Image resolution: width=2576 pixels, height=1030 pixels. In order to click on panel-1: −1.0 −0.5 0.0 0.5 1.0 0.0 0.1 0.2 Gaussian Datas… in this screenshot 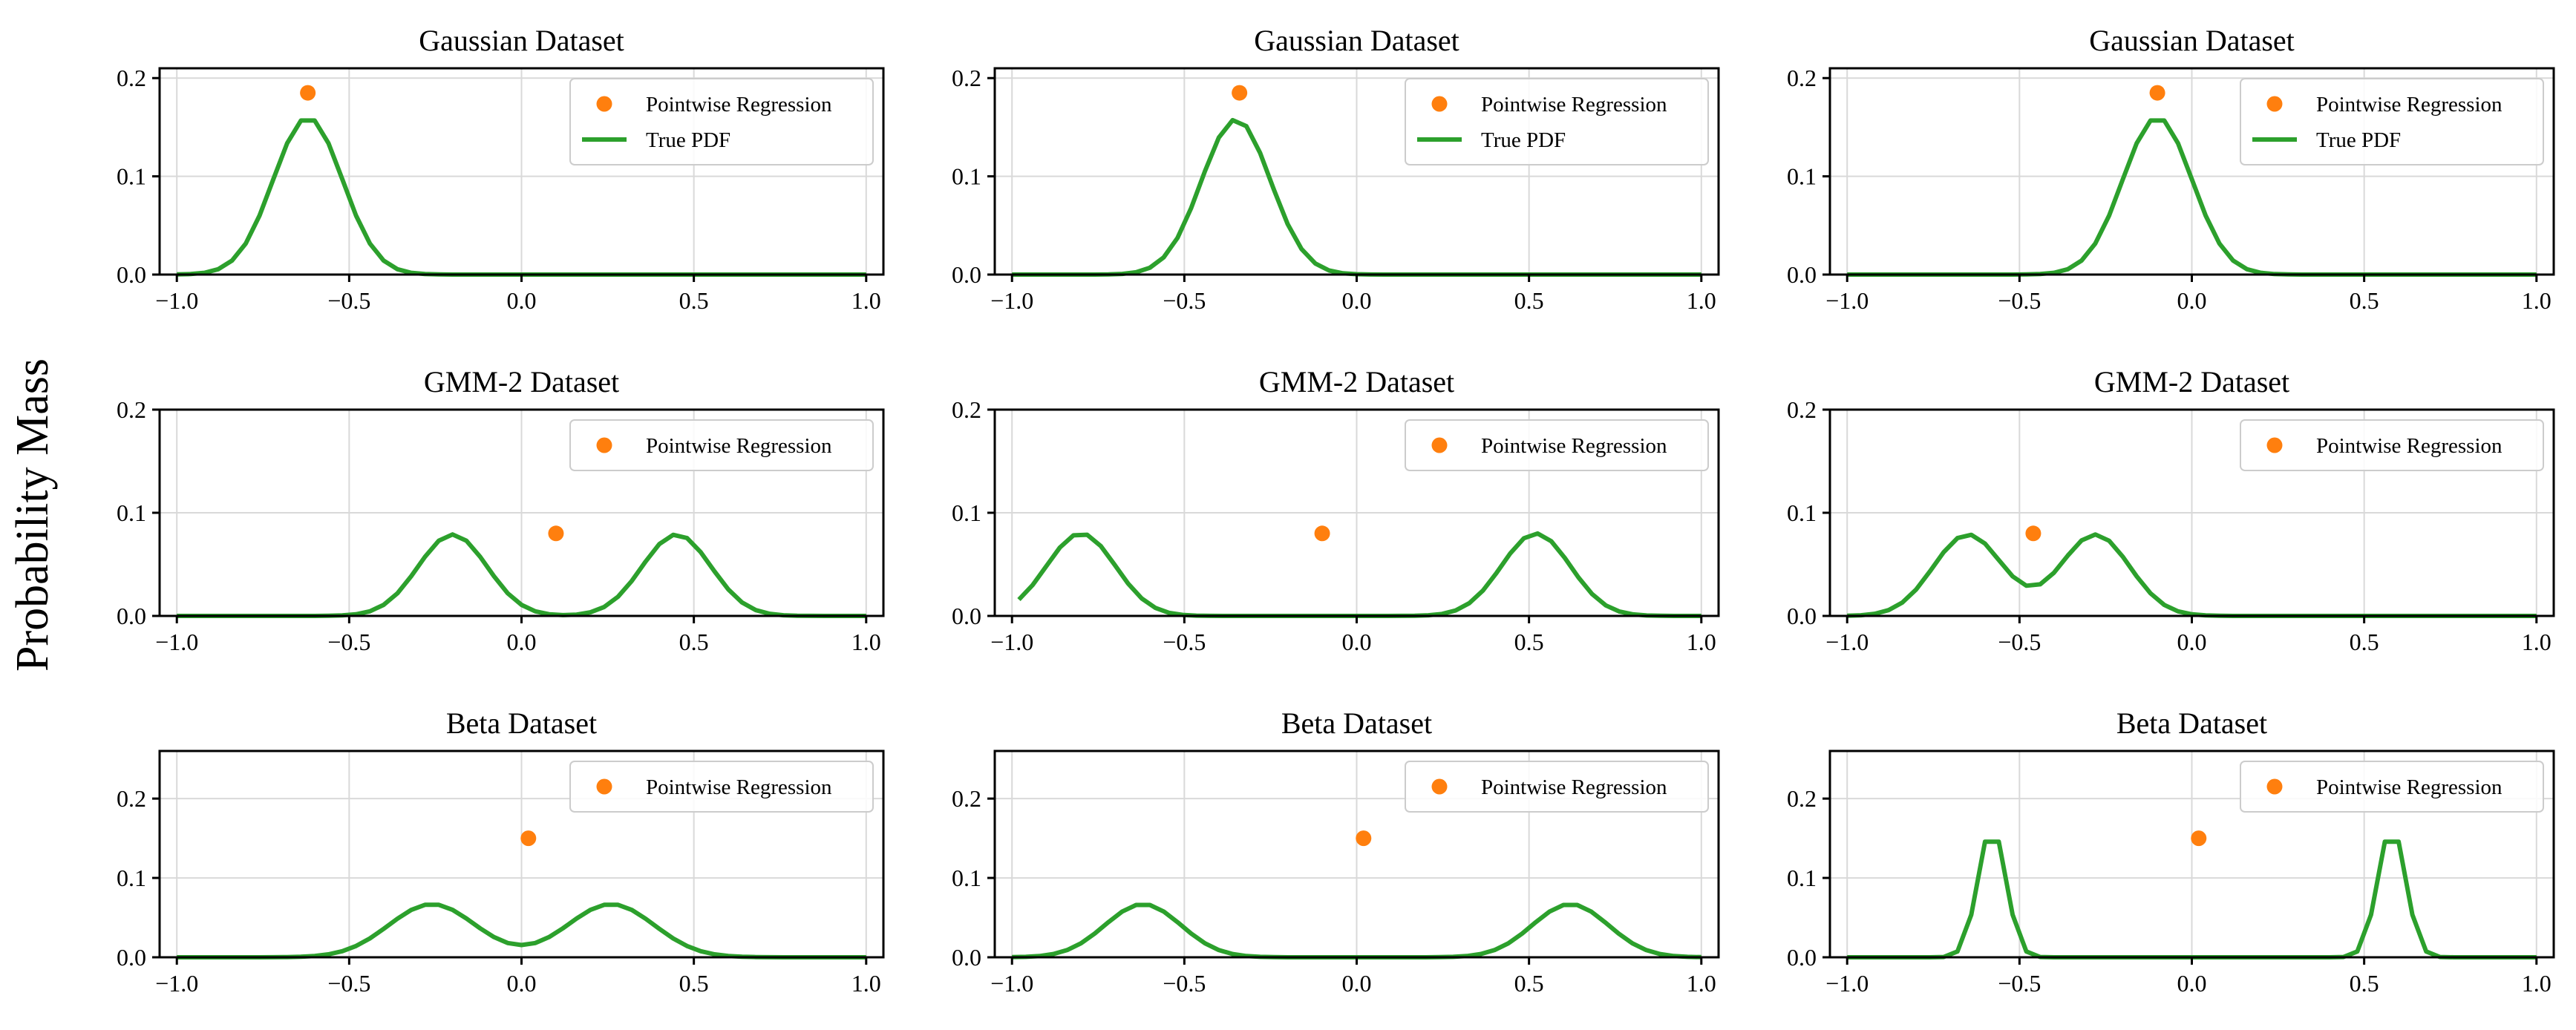, I will do `click(501, 169)`.